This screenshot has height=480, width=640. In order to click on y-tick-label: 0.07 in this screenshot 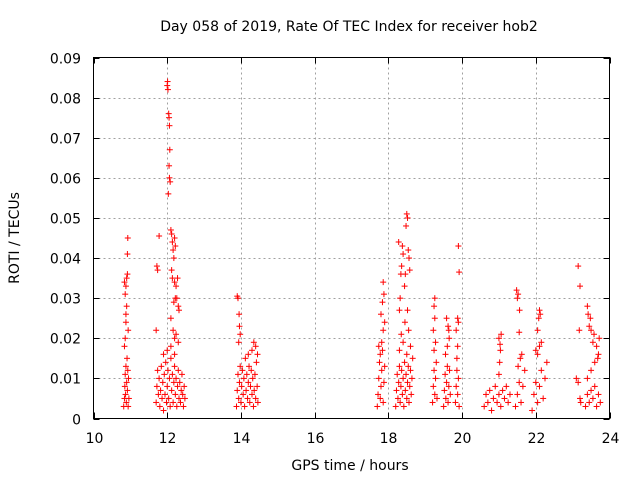, I will do `click(65, 140)`.